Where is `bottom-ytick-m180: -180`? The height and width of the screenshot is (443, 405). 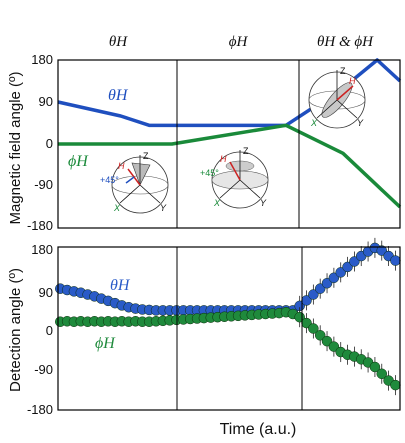 bottom-ytick-m180: -180 is located at coordinates (40, 409).